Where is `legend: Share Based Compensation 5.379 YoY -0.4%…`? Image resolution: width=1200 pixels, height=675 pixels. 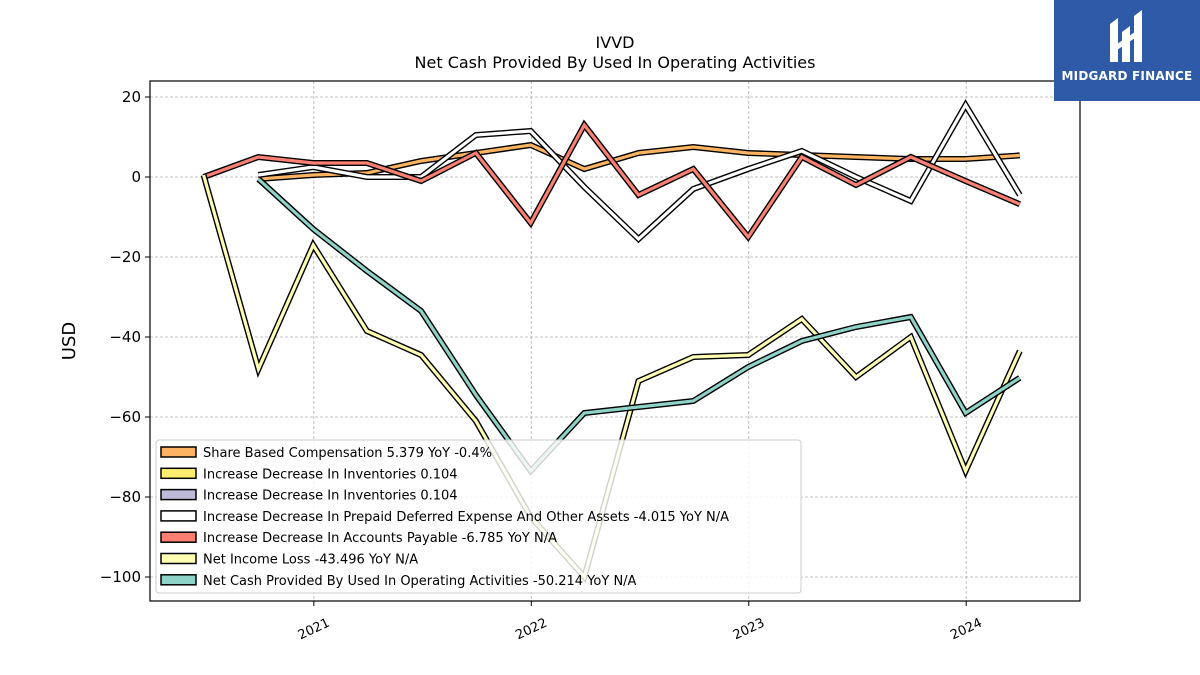 legend: Share Based Compensation 5.379 YoY -0.4%… is located at coordinates (478, 516).